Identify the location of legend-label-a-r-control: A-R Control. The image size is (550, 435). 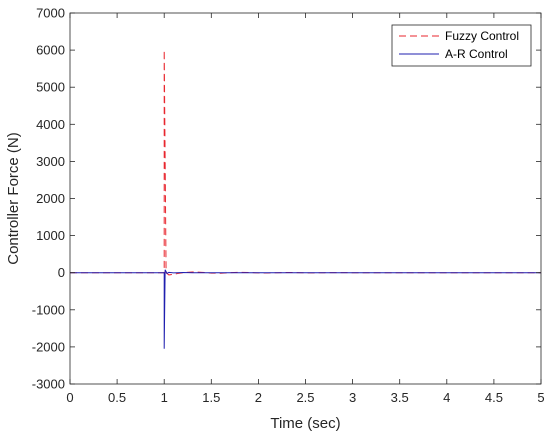
(476, 54).